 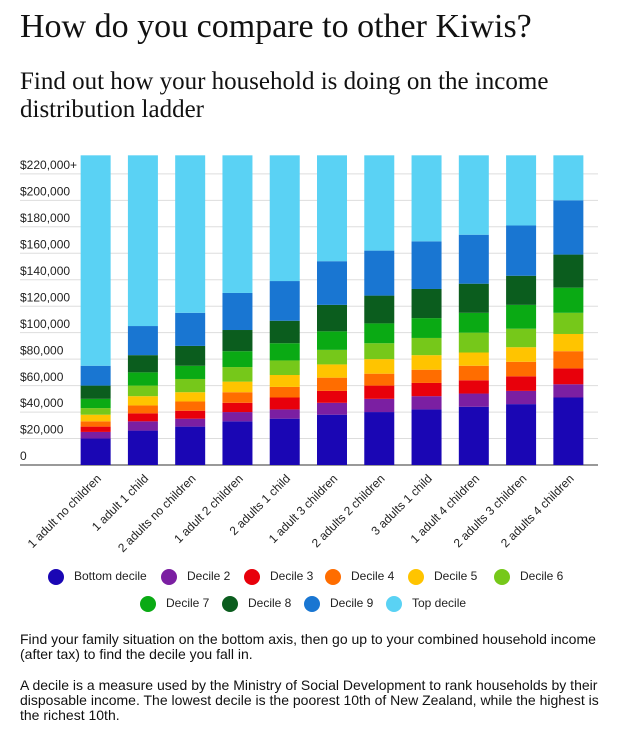 I want to click on legend-label: Top decile, so click(x=439, y=603).